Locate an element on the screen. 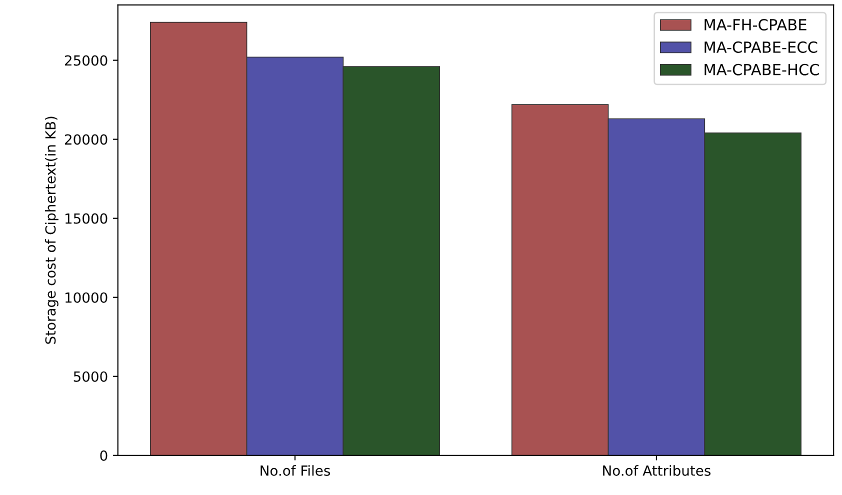 This screenshot has height=495, width=842. legend-label: MA-CPABE-HCC is located at coordinates (761, 70).